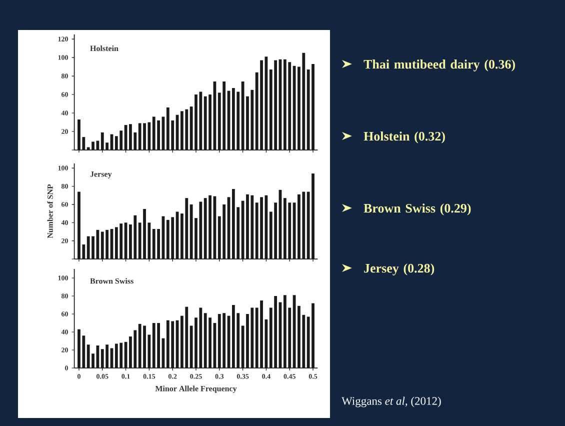 The height and width of the screenshot is (426, 565). I want to click on x-axis-title: Minor Allele Frequency, so click(196, 389).